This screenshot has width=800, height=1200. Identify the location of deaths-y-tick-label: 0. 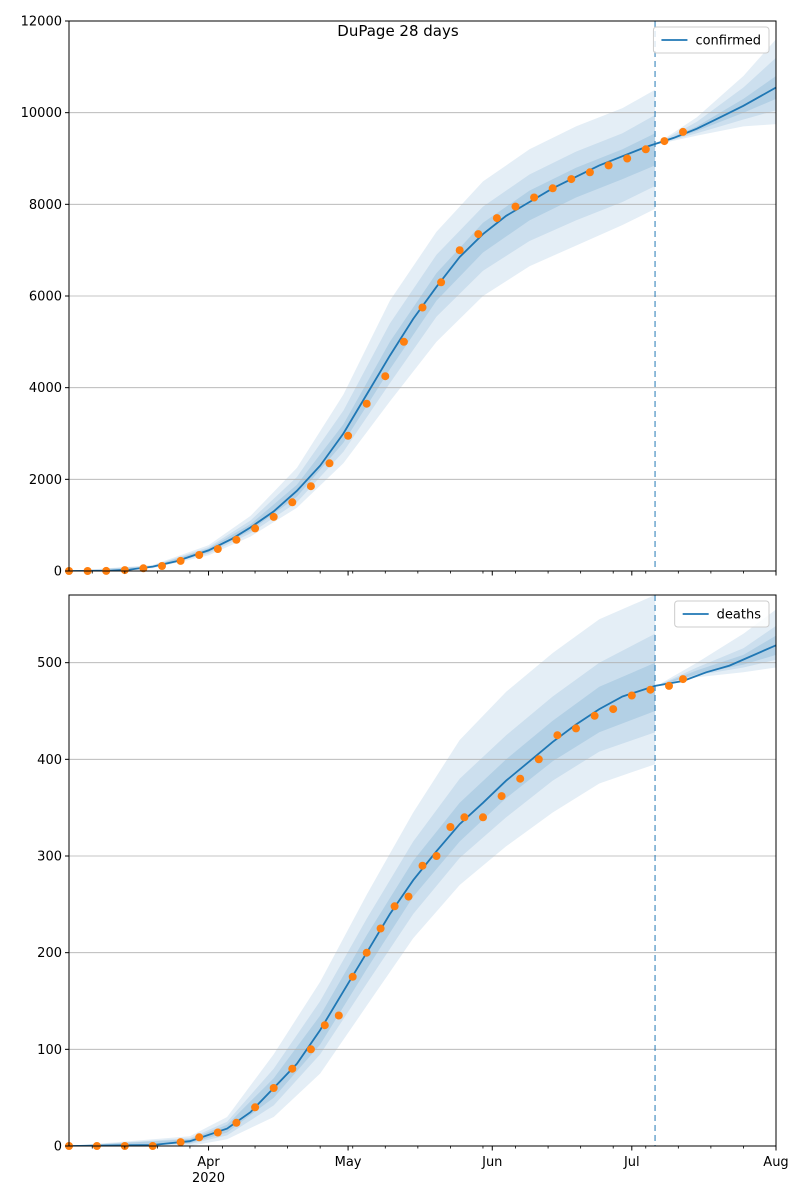
(58, 1147).